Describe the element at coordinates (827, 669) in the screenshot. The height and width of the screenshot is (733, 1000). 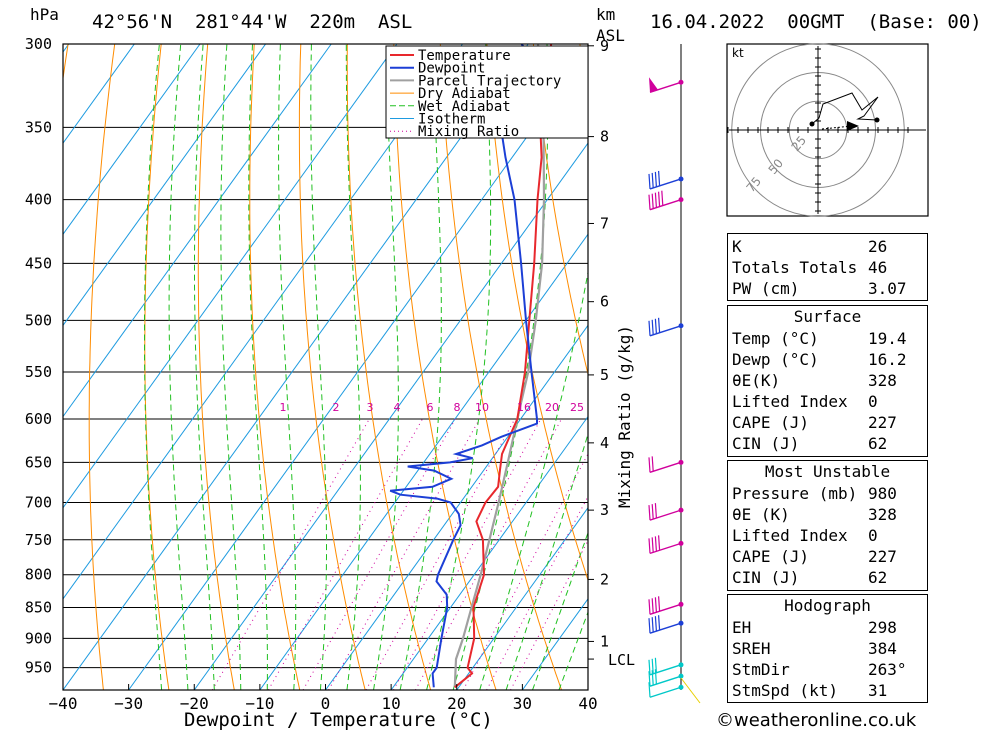
I see `hodograph-index-row: StmDir 263°` at that location.